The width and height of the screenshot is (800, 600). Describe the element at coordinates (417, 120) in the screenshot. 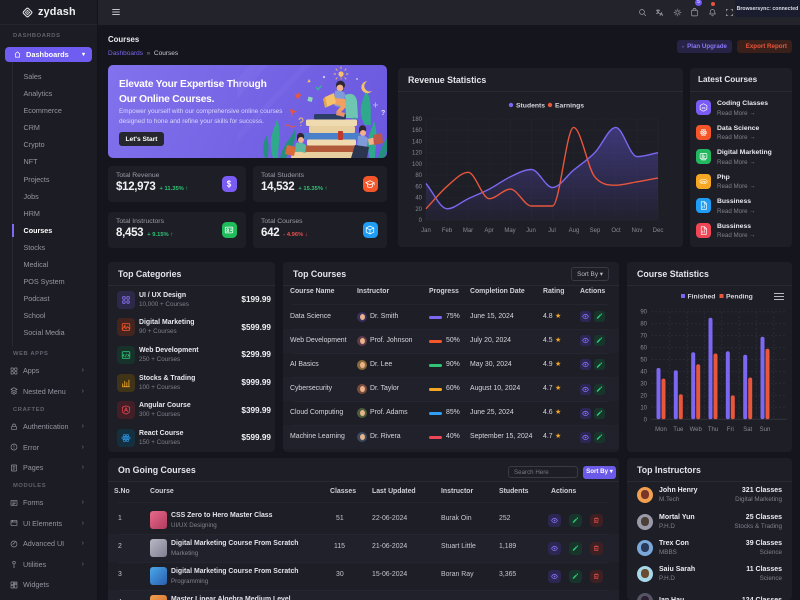

I see `svg-text: 180` at that location.